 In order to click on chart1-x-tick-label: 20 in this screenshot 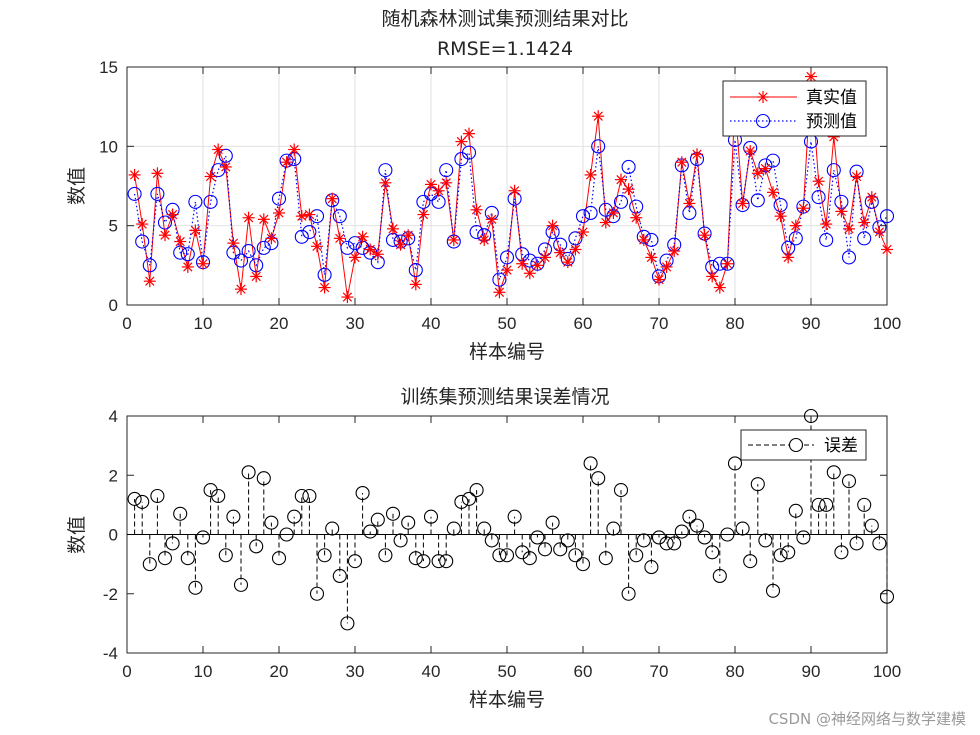, I will do `click(279, 323)`.